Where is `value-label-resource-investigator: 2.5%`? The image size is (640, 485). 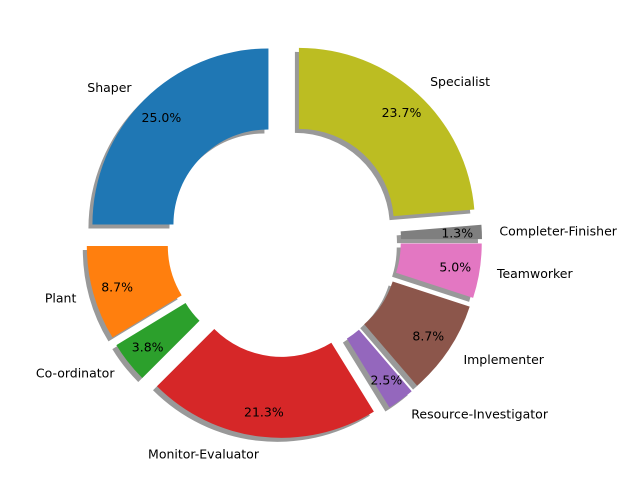
value-label-resource-investigator: 2.5% is located at coordinates (386, 379).